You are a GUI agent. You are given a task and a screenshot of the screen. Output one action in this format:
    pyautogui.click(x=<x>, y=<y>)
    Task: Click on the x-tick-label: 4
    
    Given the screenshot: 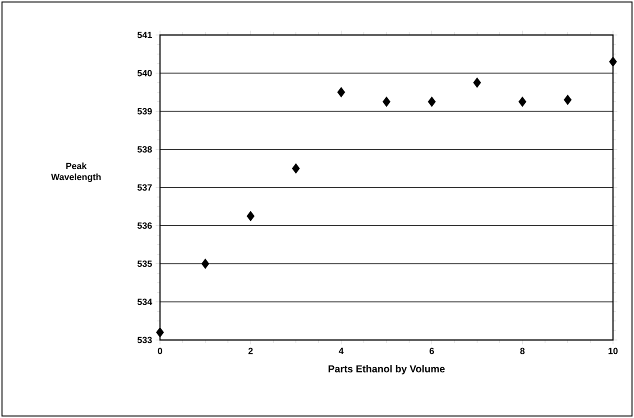 What is the action you would take?
    pyautogui.click(x=341, y=351)
    